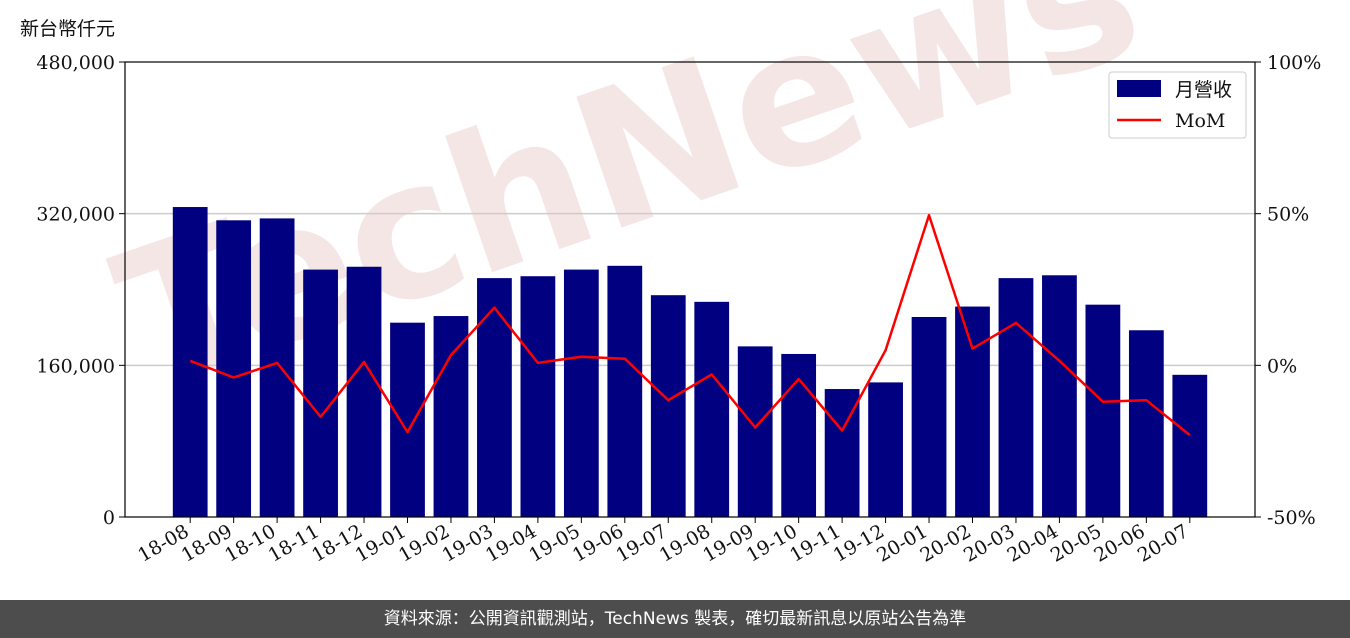 This screenshot has width=1350, height=638. I want to click on legend-bar-swatch, so click(1139, 88).